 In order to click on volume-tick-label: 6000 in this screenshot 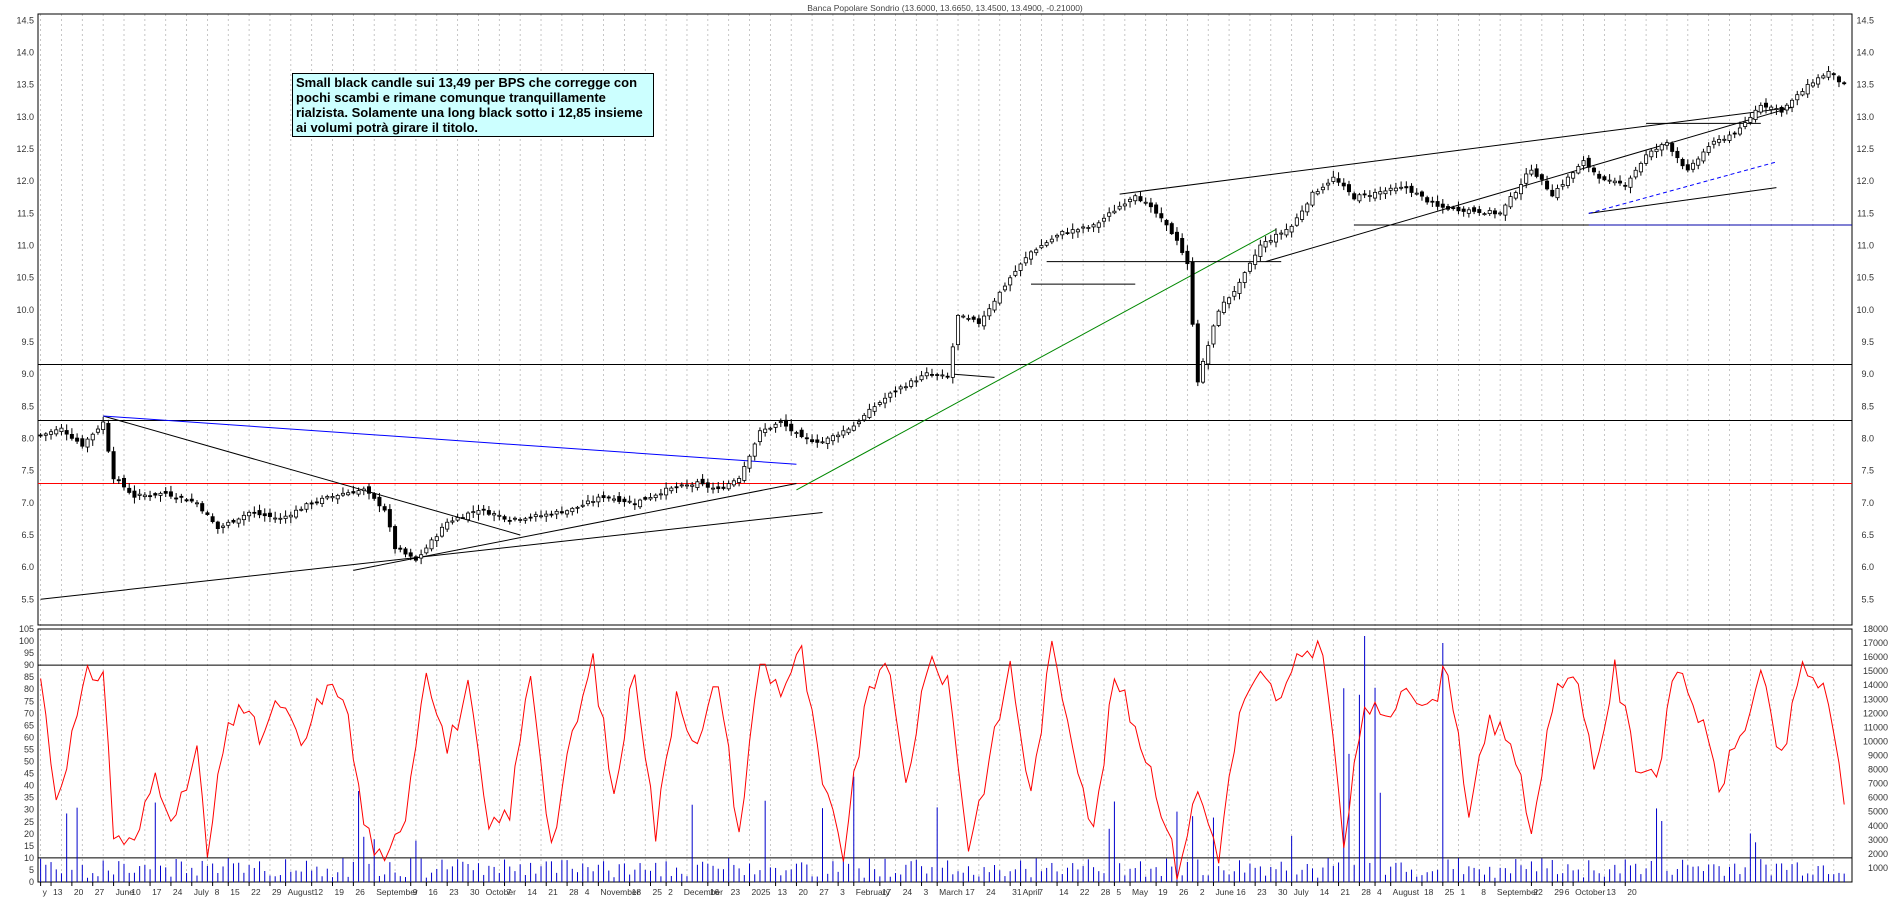, I will do `click(1878, 798)`.